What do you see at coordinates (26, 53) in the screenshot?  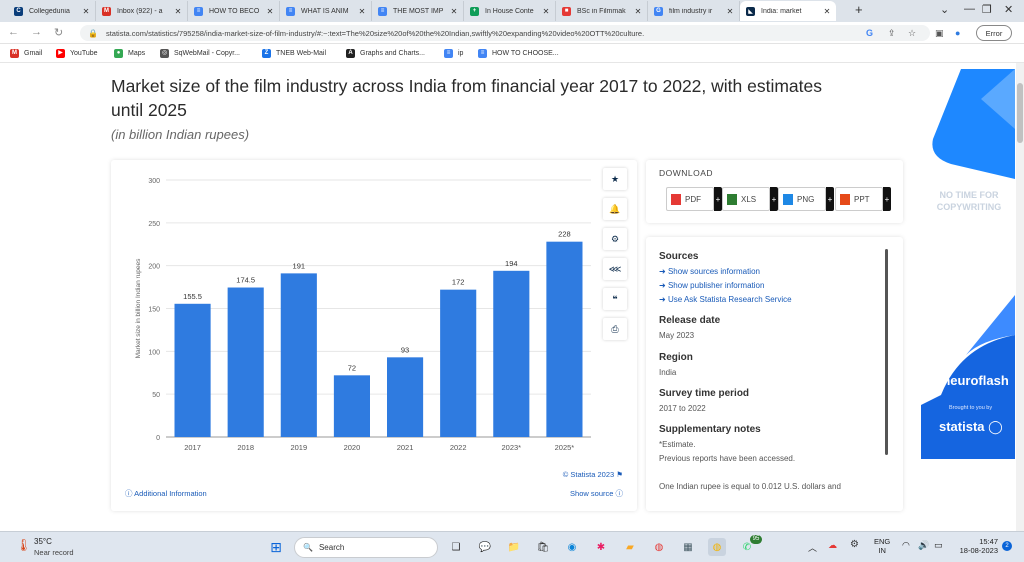 I see `bookmark-item: M Gmail` at bounding box center [26, 53].